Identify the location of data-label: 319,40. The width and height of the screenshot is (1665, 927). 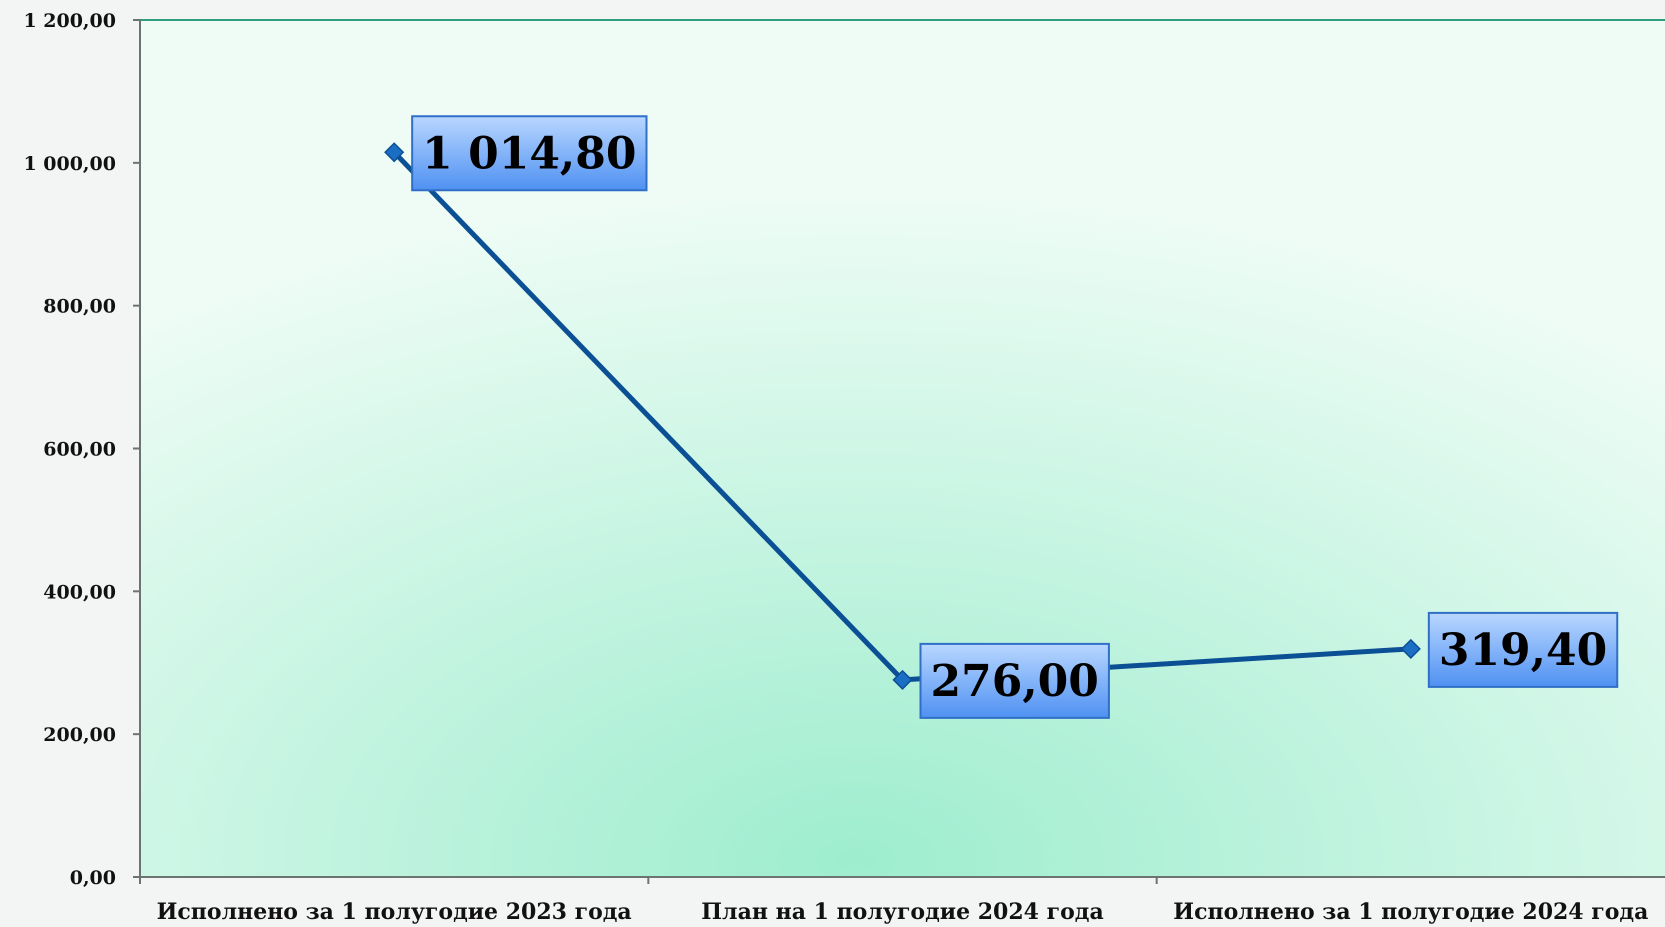
(1523, 649).